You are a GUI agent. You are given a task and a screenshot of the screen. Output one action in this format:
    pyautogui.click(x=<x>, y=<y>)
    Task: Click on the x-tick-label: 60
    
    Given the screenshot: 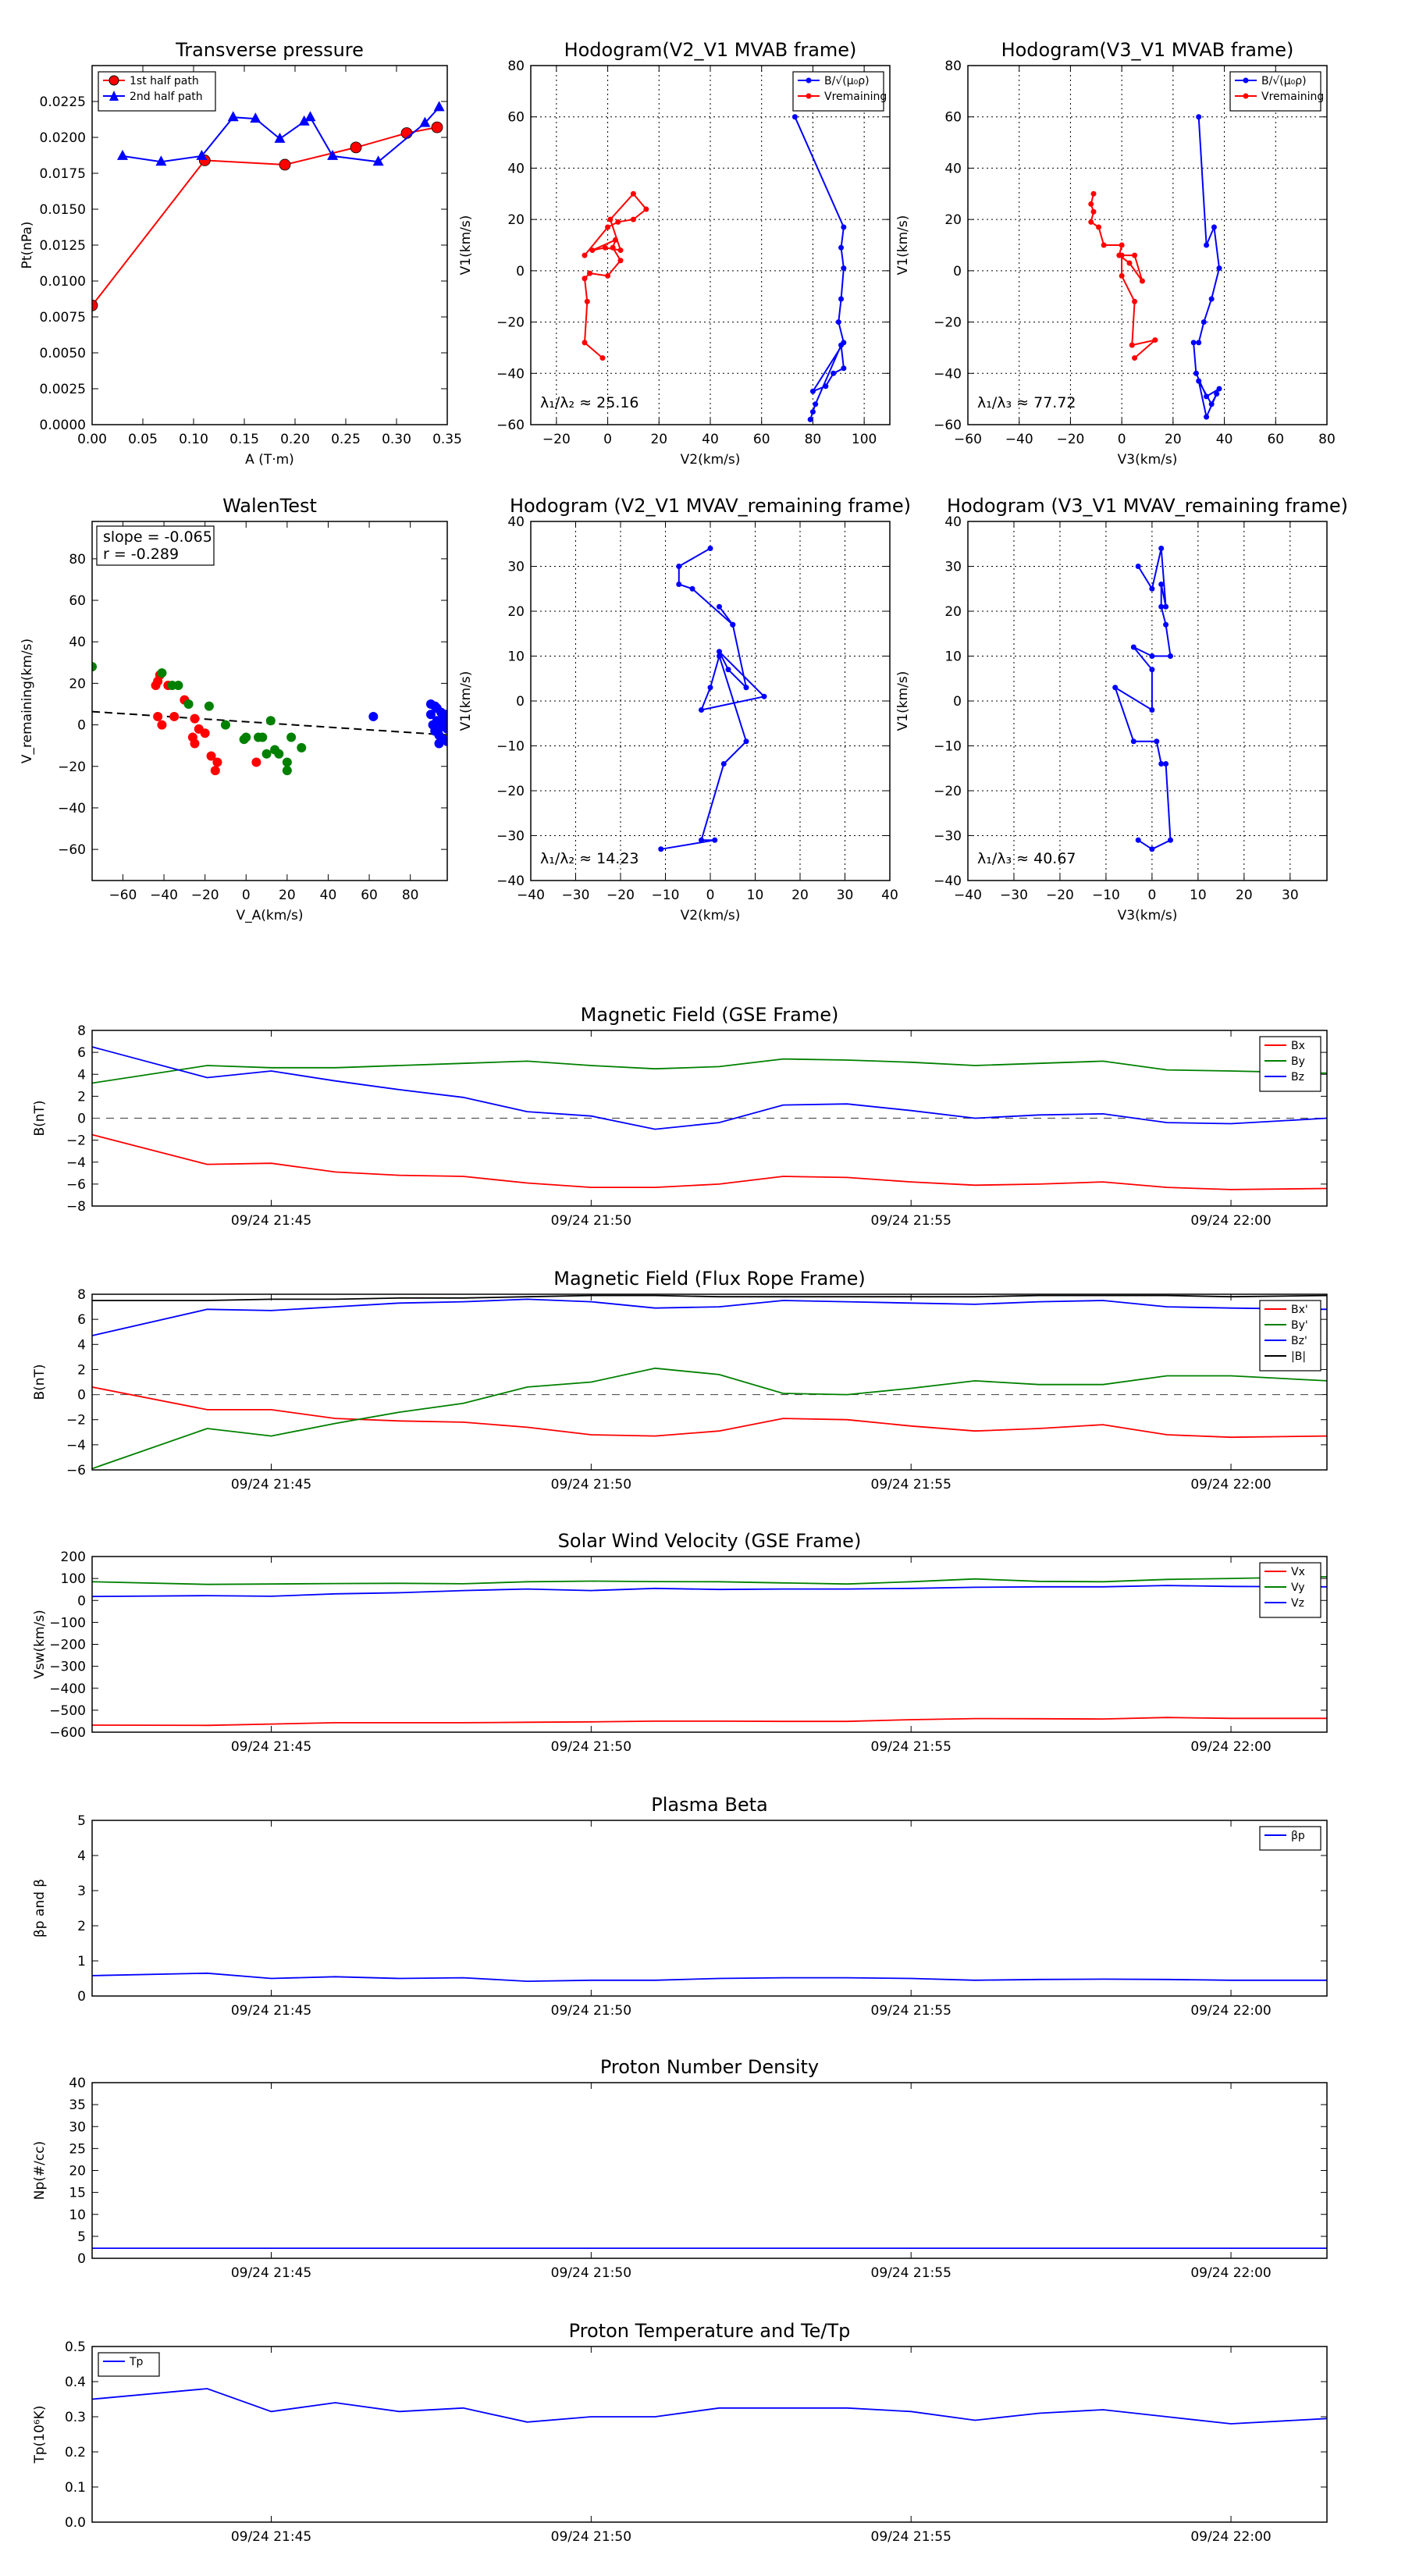 What is the action you would take?
    pyautogui.click(x=370, y=895)
    